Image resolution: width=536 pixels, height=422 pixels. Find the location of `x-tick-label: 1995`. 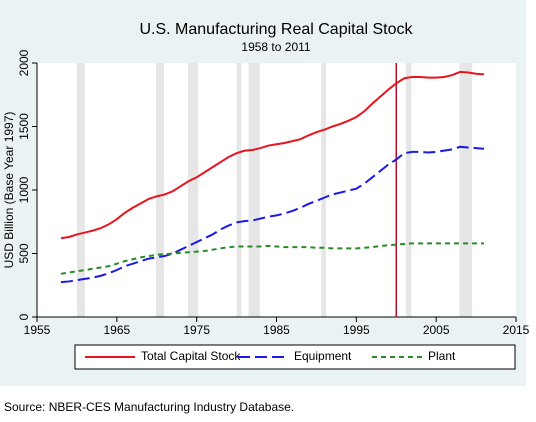

x-tick-label: 1995 is located at coordinates (356, 330).